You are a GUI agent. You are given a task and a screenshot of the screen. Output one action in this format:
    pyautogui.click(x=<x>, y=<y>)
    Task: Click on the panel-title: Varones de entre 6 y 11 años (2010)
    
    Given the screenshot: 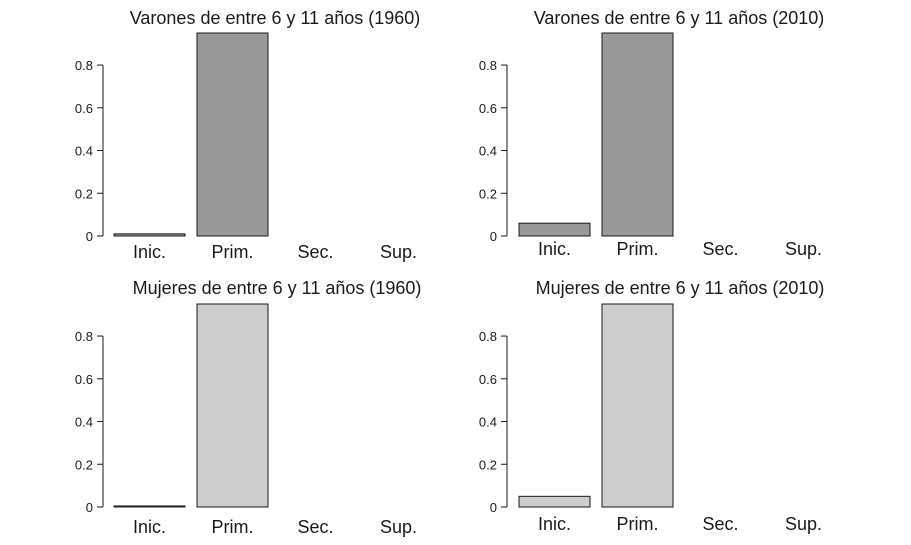 What is the action you would take?
    pyautogui.click(x=679, y=18)
    